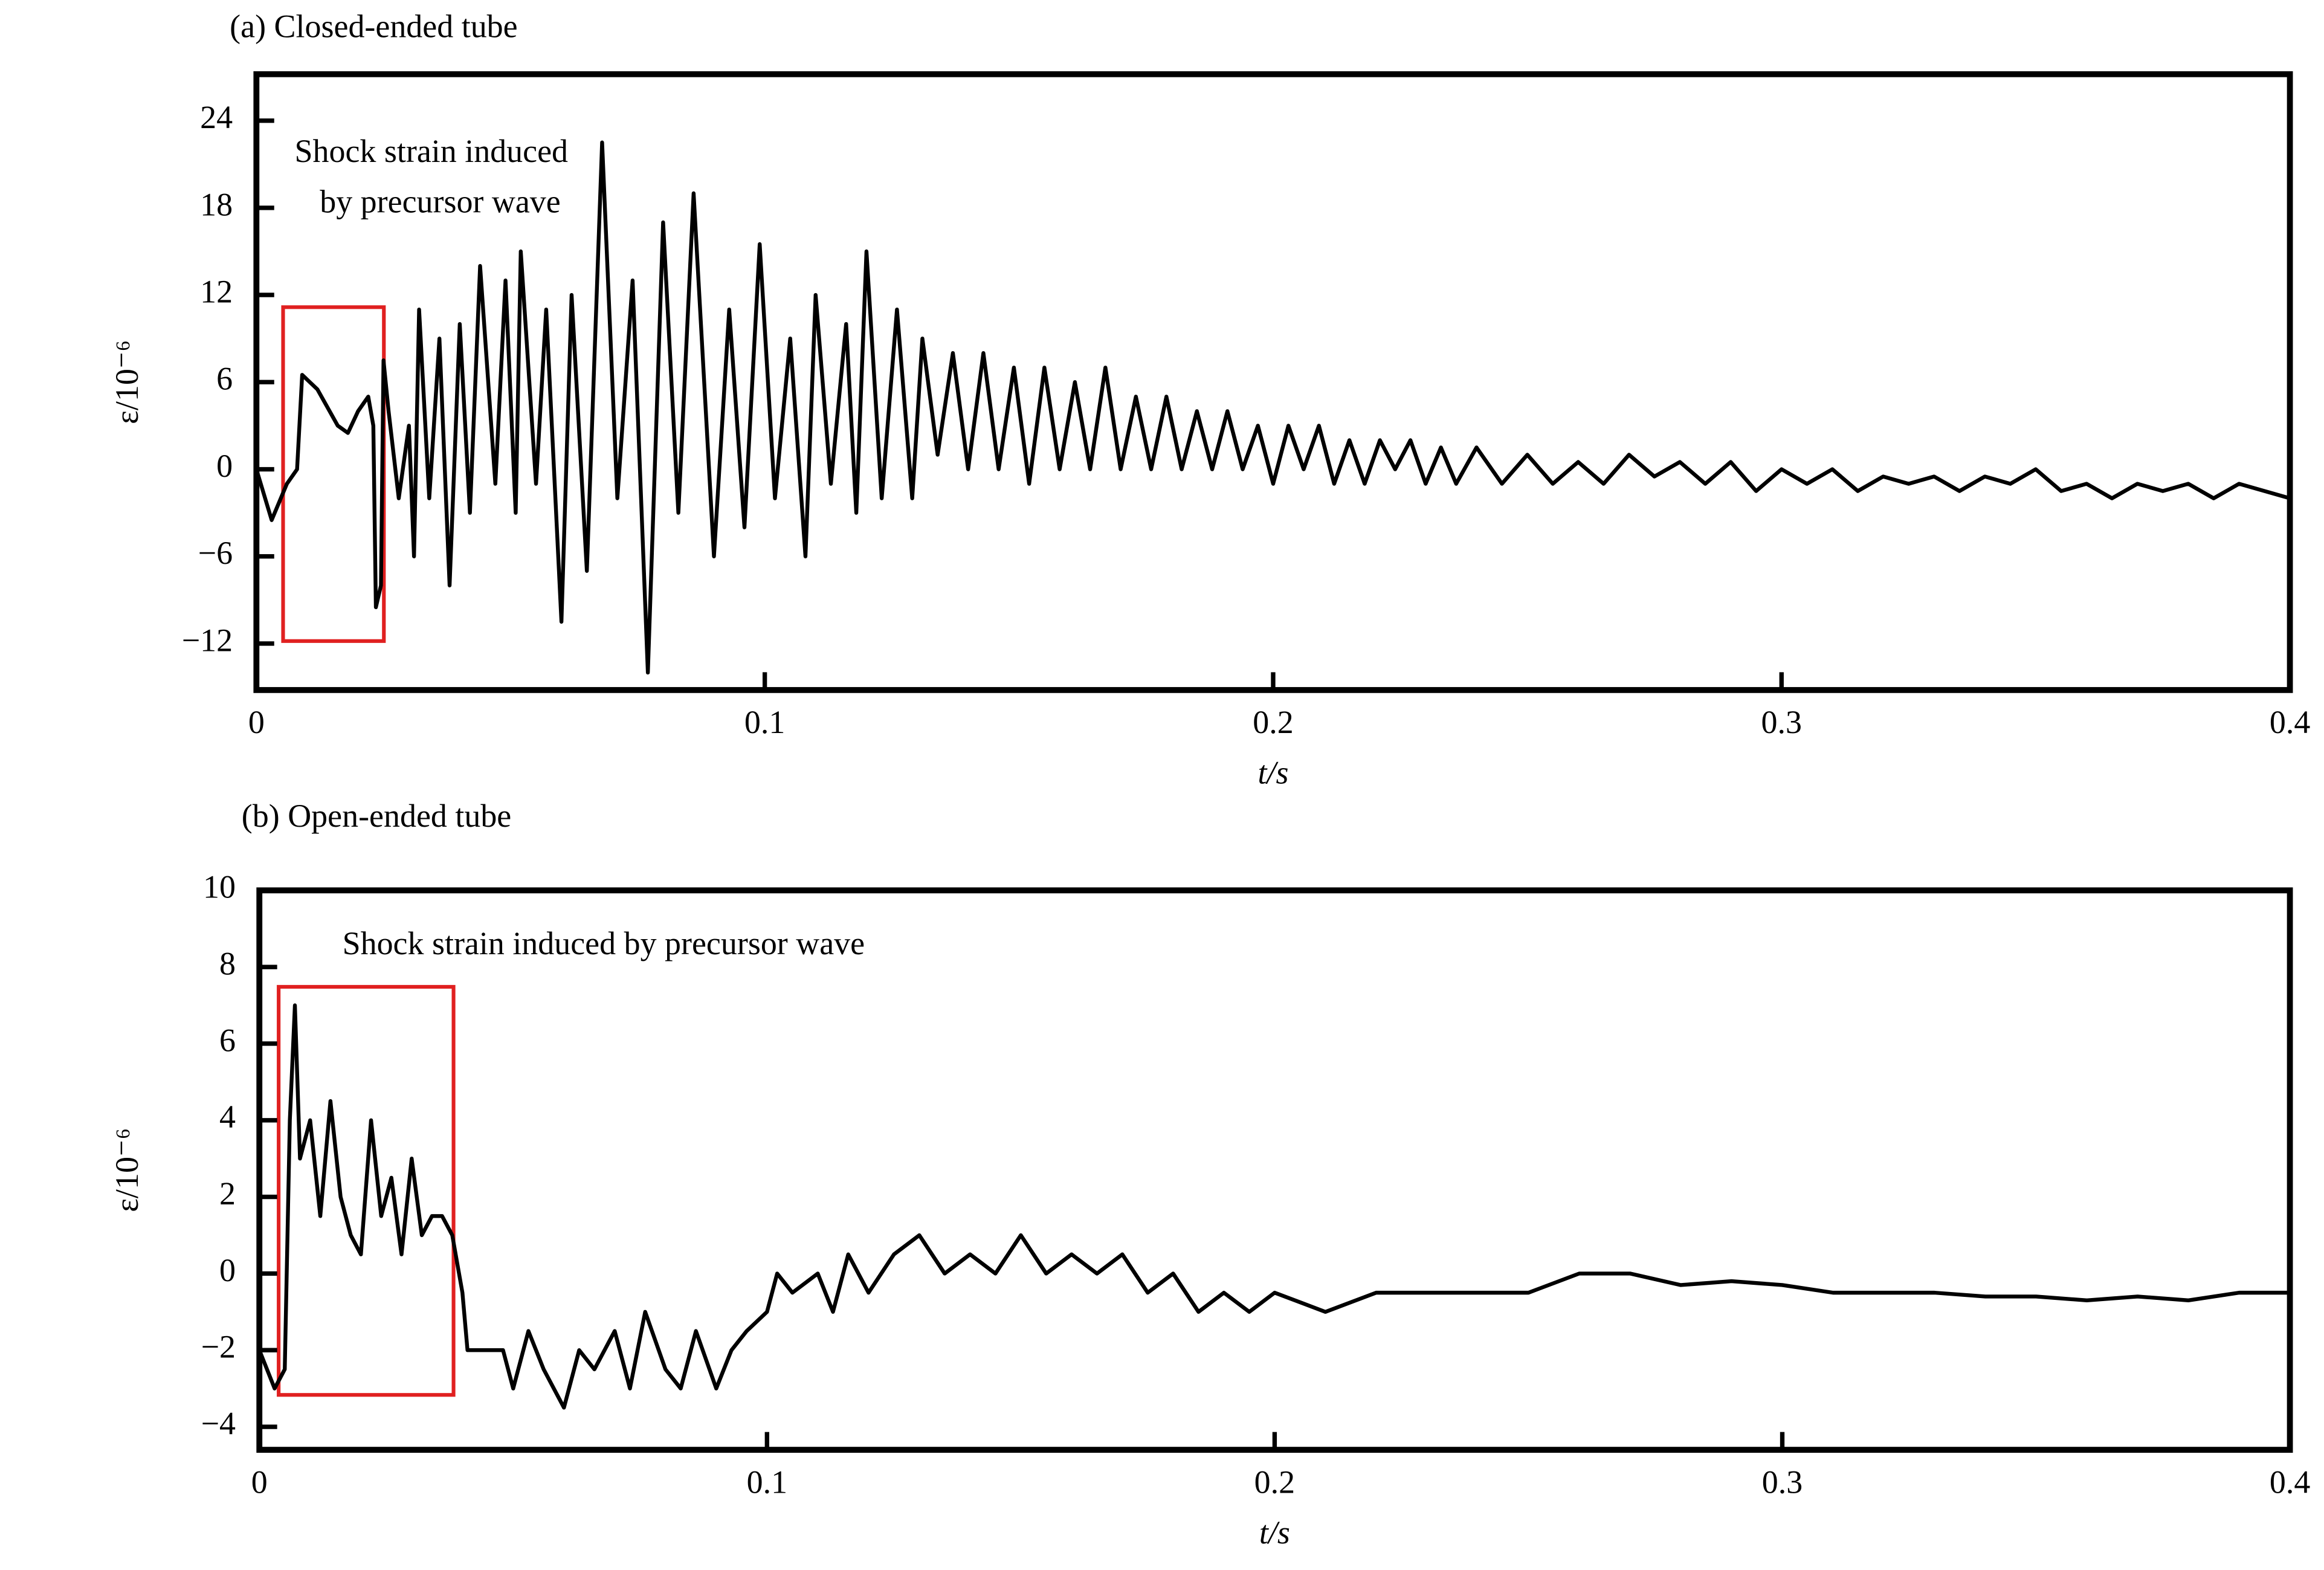 The image size is (2324, 1570). What do you see at coordinates (218, 1423) in the screenshot?
I see `y-tick-label: −4` at bounding box center [218, 1423].